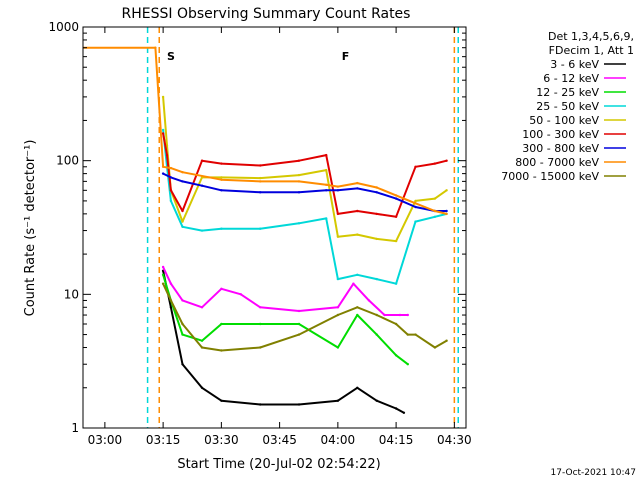 The height and width of the screenshot is (480, 640). I want to click on legend-label-3-6-kev: 3 - 6 keV, so click(574, 64).